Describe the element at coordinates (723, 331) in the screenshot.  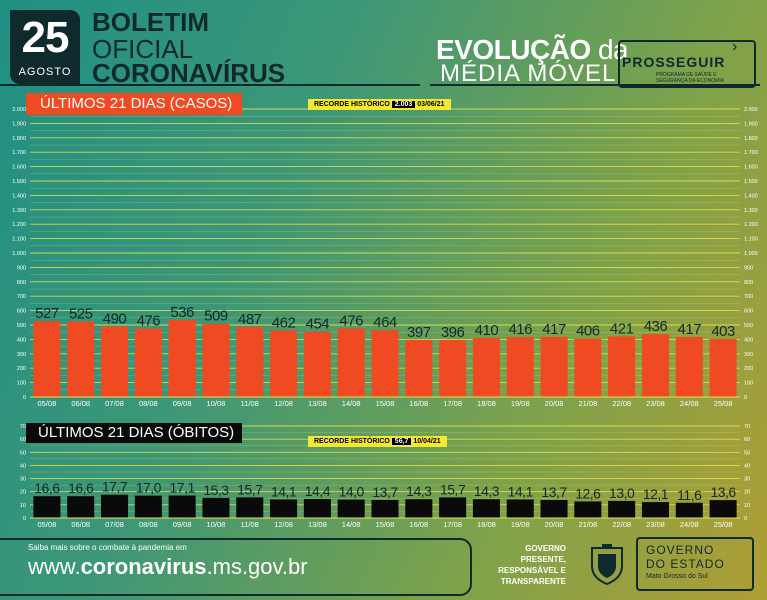
I see `data-label: 403` at that location.